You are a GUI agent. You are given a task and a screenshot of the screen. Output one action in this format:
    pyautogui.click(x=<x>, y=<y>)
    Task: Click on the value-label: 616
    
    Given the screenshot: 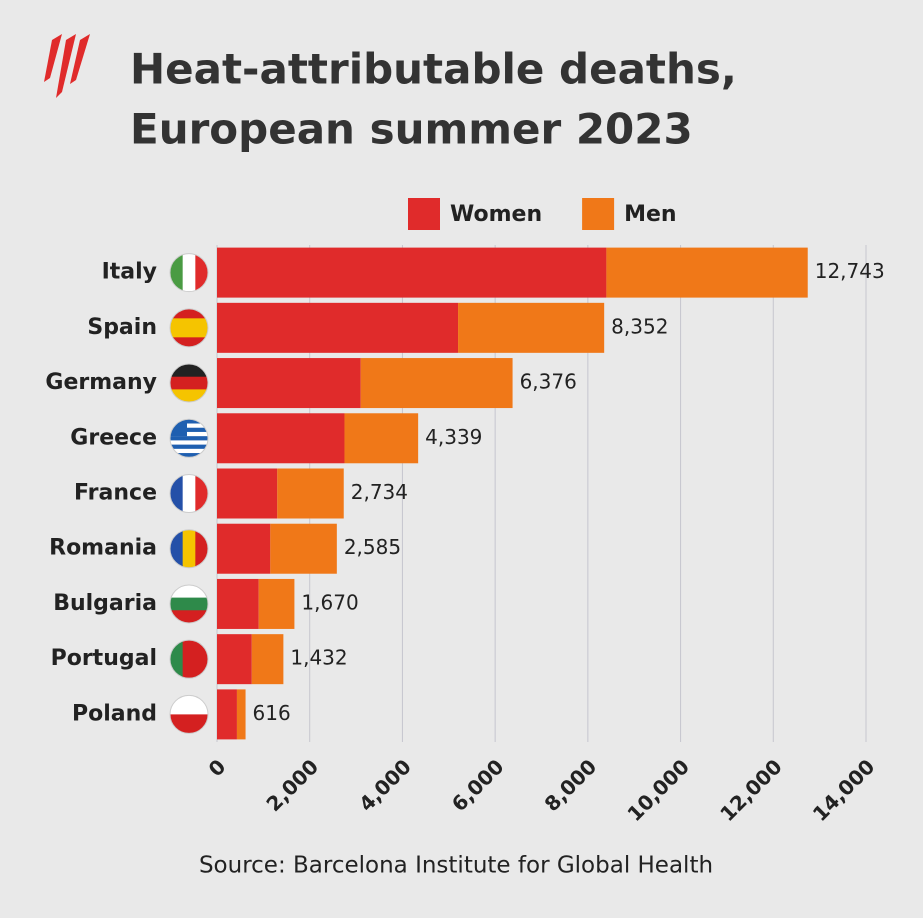 What is the action you would take?
    pyautogui.click(x=272, y=713)
    